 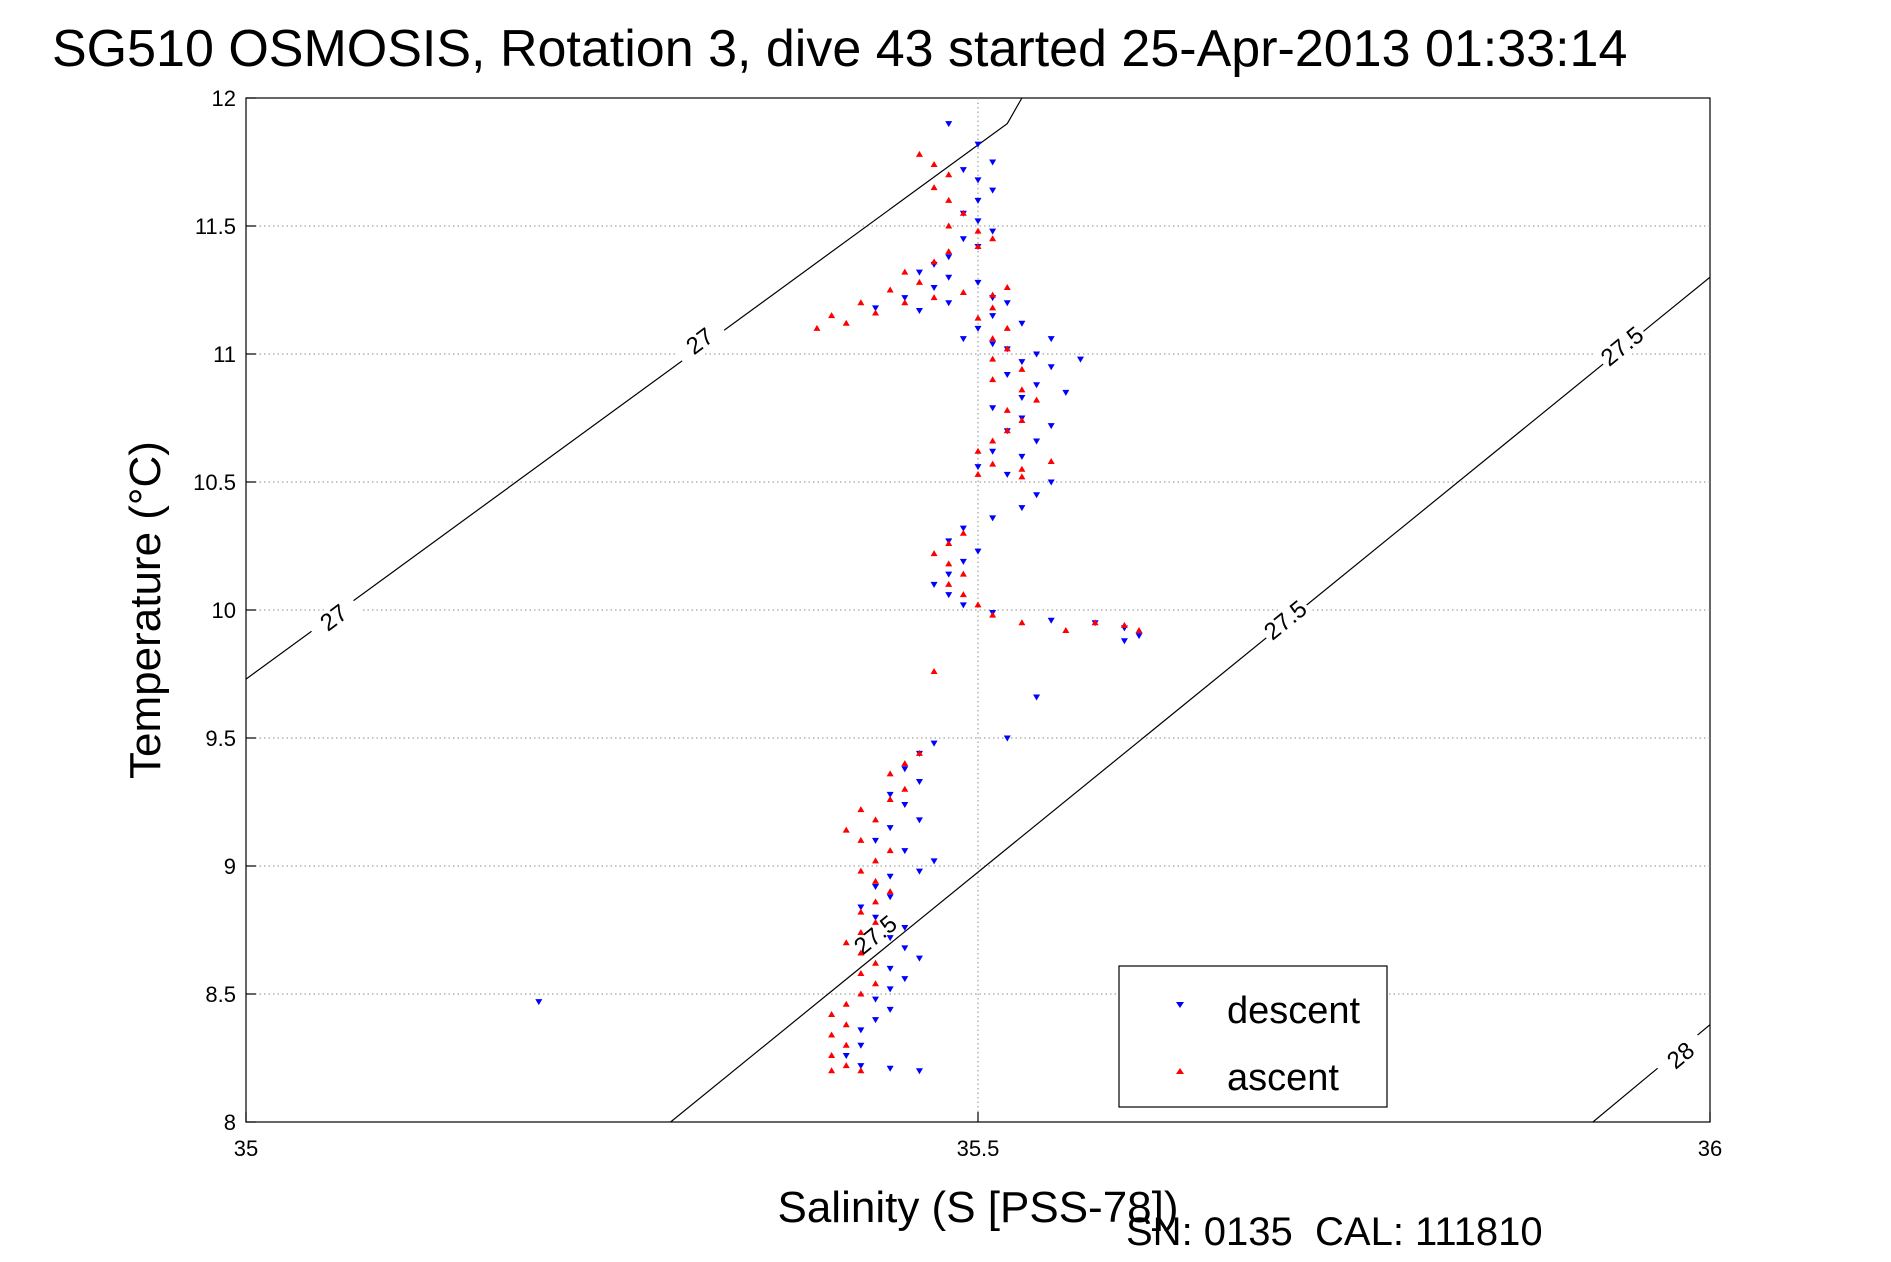 I want to click on y-tick-label: 9, so click(x=230, y=866).